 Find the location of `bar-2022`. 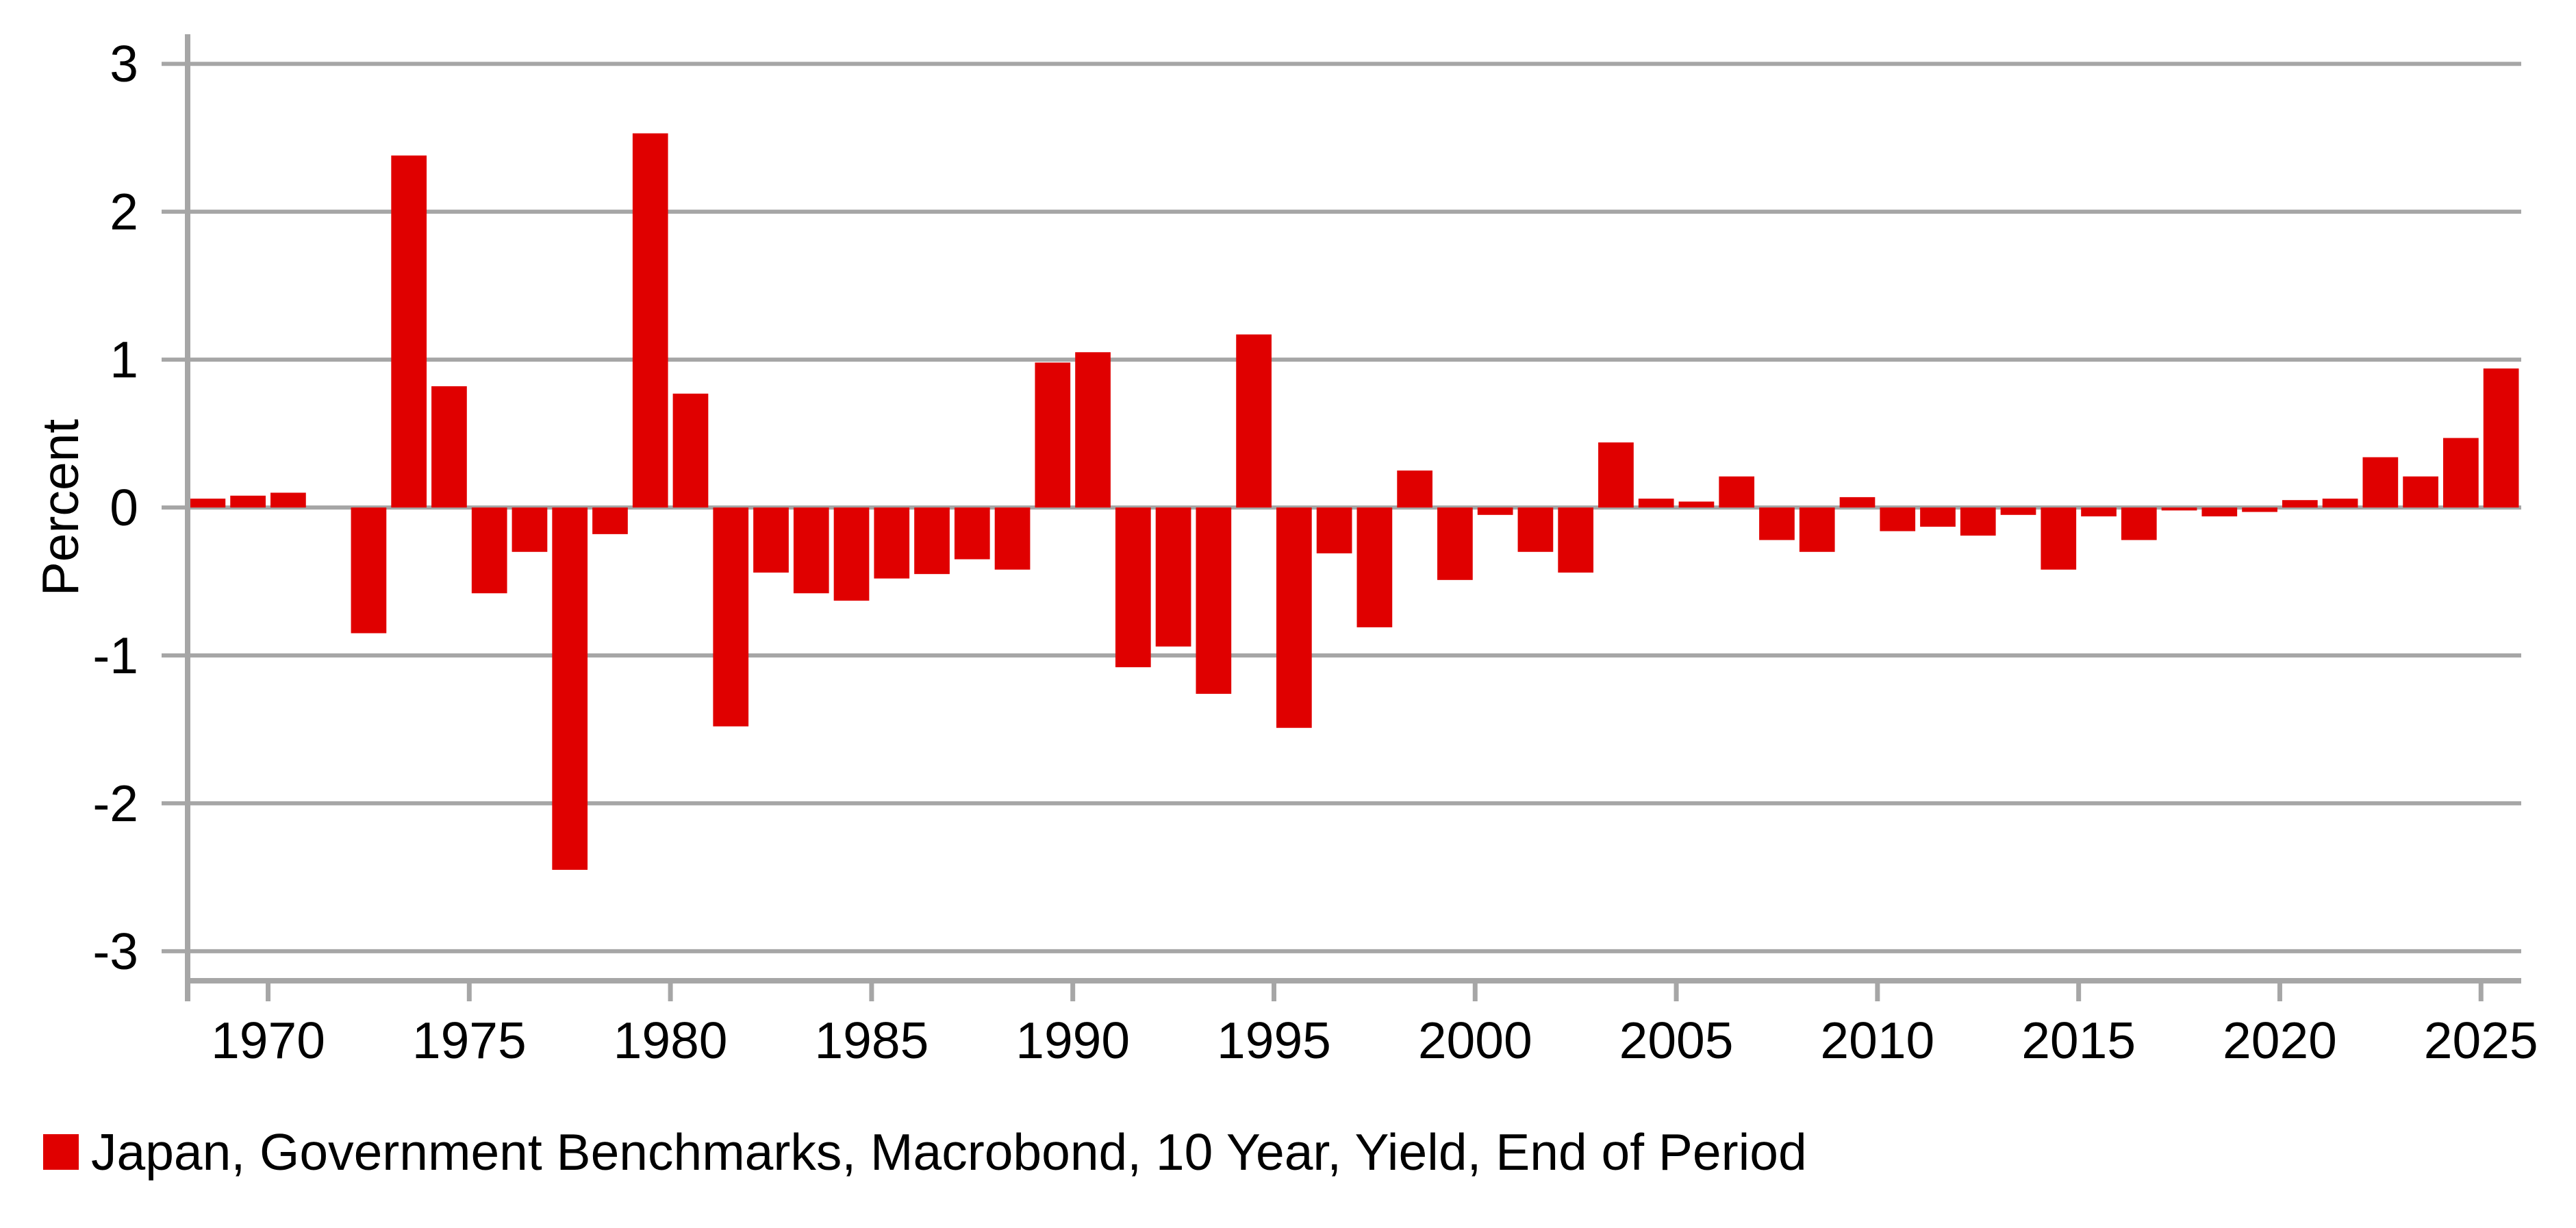

bar-2022 is located at coordinates (2380, 483).